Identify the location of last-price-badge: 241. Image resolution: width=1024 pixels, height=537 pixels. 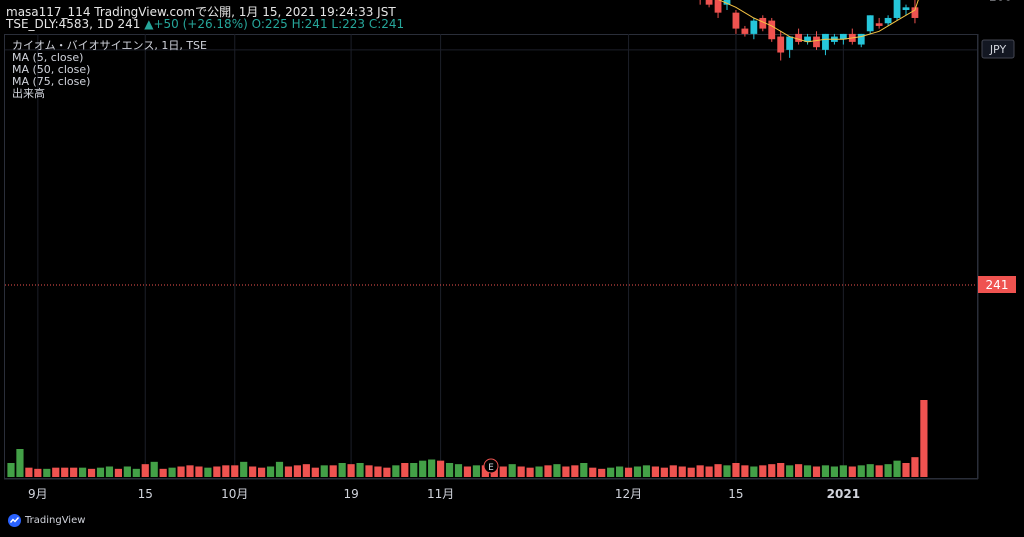
(997, 284).